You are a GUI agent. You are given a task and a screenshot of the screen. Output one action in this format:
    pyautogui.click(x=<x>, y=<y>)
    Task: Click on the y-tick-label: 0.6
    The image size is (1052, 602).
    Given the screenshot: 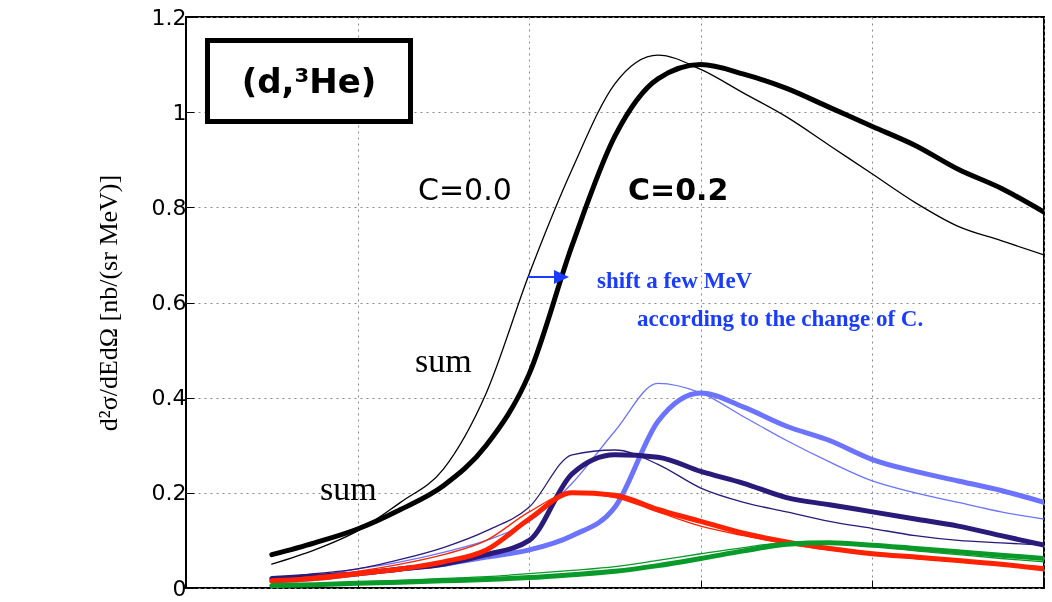 What is the action you would take?
    pyautogui.click(x=169, y=302)
    